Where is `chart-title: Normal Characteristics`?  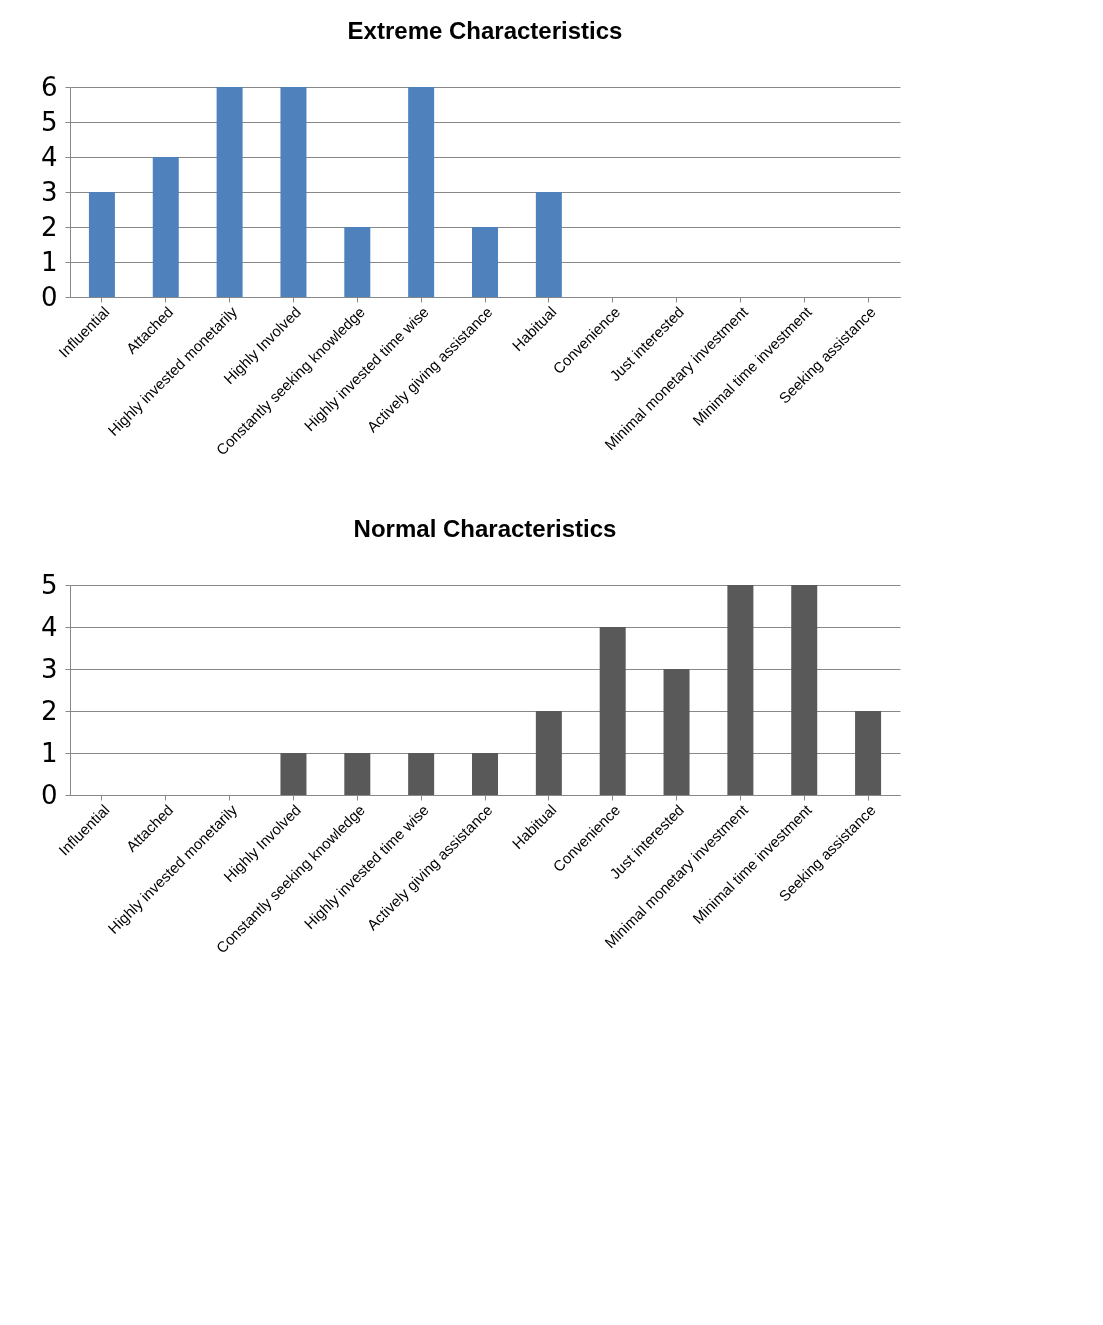 chart-title: Normal Characteristics is located at coordinates (485, 528).